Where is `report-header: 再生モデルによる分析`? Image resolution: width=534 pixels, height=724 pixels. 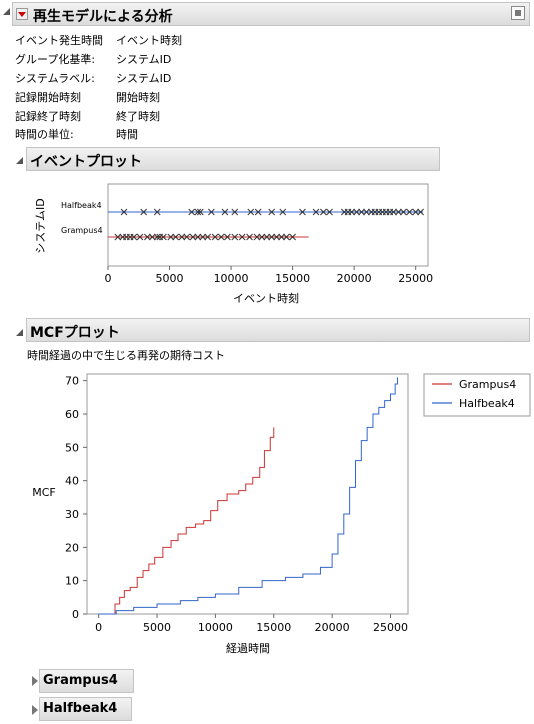
report-header: 再生モデルによる分析 is located at coordinates (271, 14).